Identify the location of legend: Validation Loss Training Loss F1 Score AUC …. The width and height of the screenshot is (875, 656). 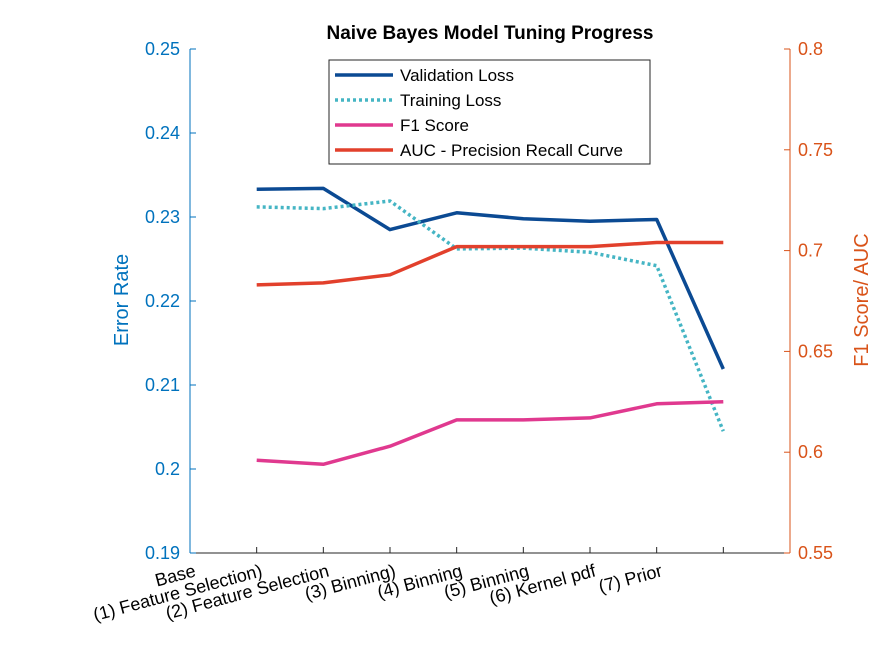
(489, 112).